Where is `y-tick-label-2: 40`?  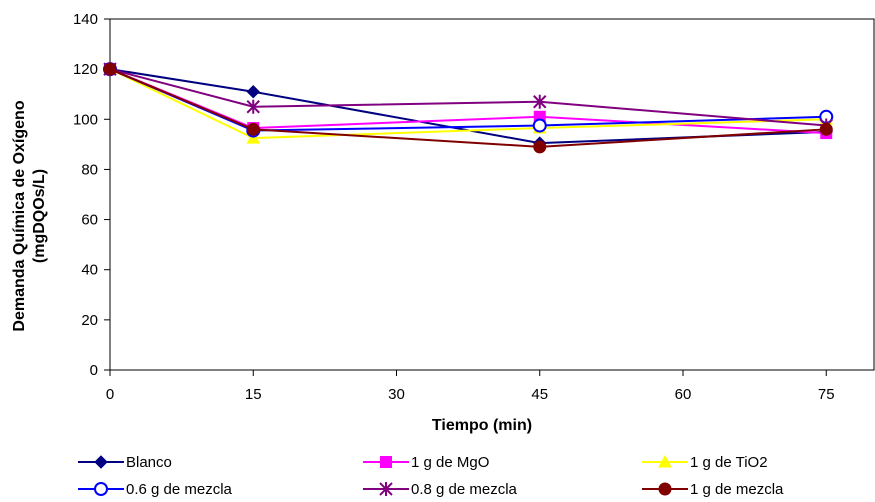 y-tick-label-2: 40 is located at coordinates (89, 270).